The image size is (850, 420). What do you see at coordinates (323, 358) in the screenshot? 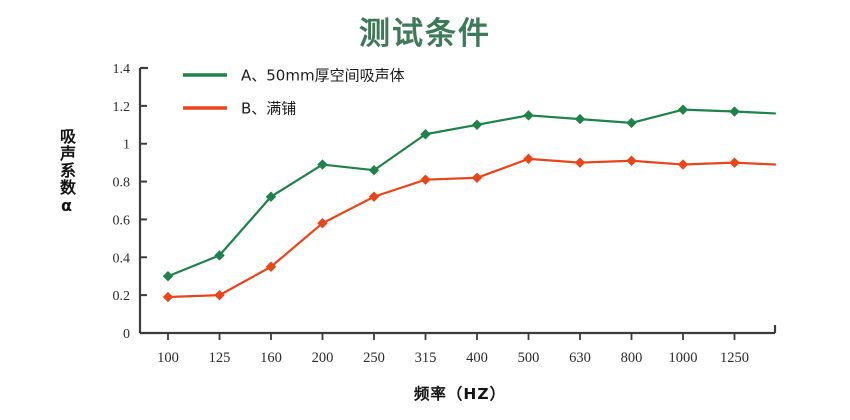
I see `x-tick-label: 200` at bounding box center [323, 358].